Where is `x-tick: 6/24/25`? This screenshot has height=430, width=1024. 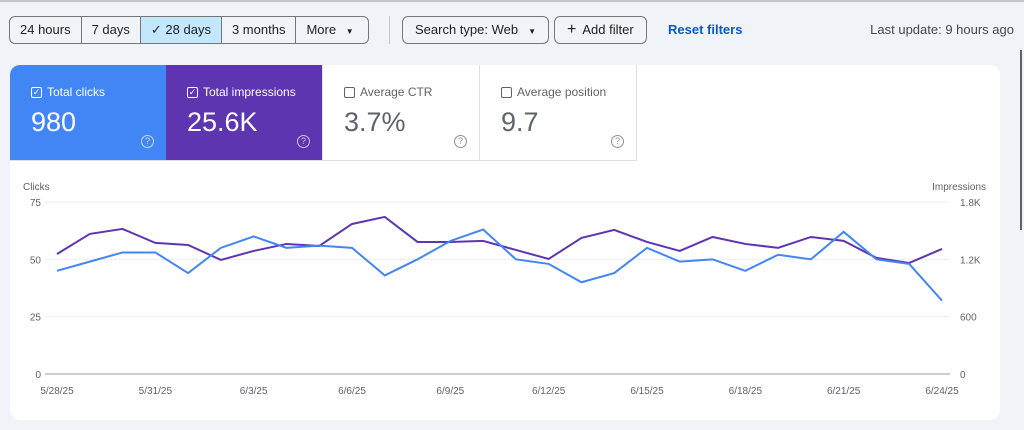
x-tick: 6/24/25 is located at coordinates (942, 391).